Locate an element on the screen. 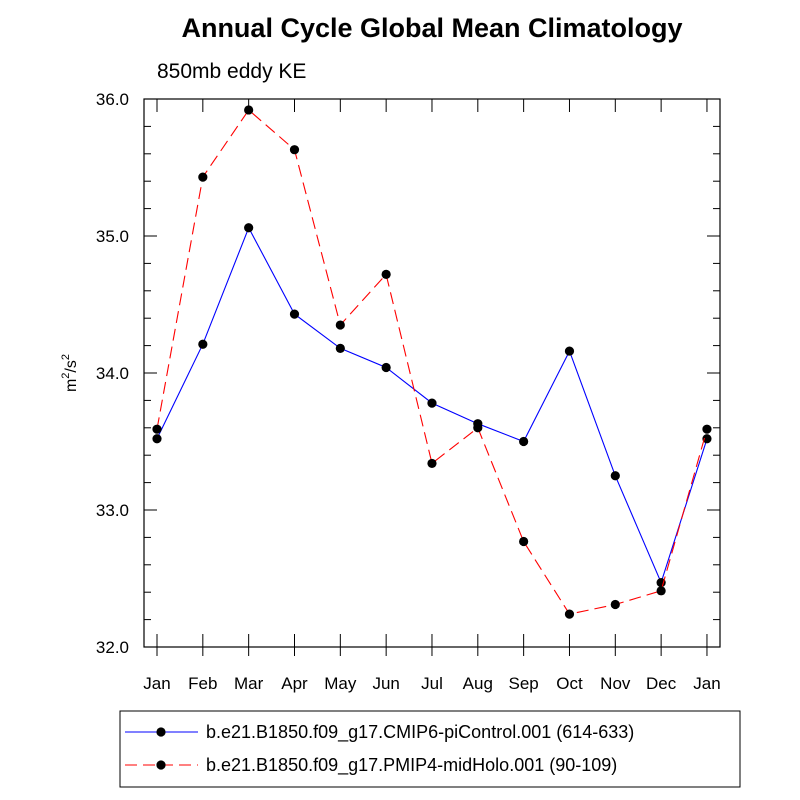 The width and height of the screenshot is (800, 800). x-tick-label: Mar is located at coordinates (249, 683).